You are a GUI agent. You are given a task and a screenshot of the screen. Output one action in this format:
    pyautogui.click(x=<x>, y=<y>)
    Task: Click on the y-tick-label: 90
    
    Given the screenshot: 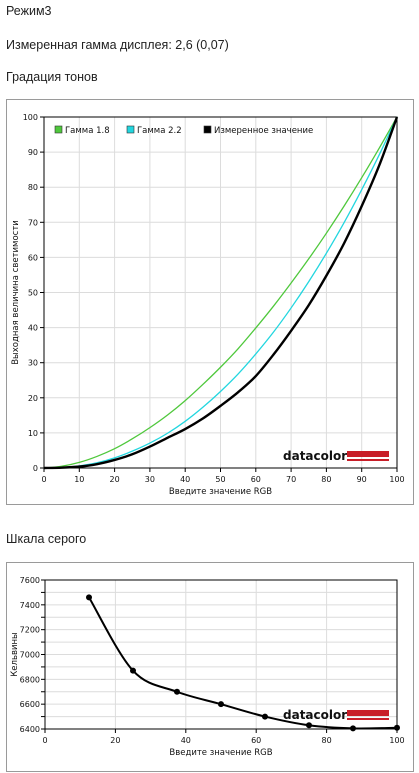 What is the action you would take?
    pyautogui.click(x=33, y=152)
    